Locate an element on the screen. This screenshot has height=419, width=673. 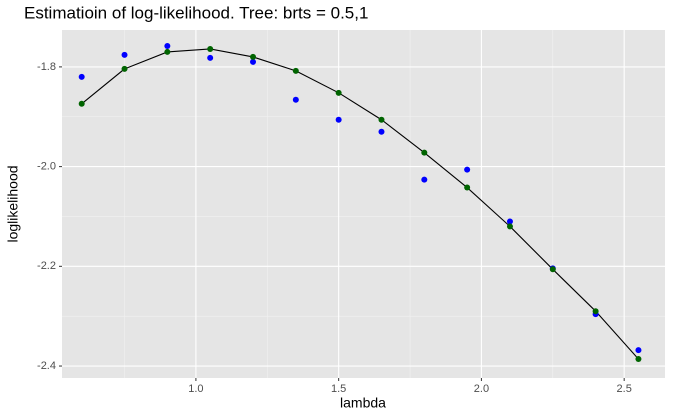
y-tick-label: -2.0 is located at coordinates (46, 167).